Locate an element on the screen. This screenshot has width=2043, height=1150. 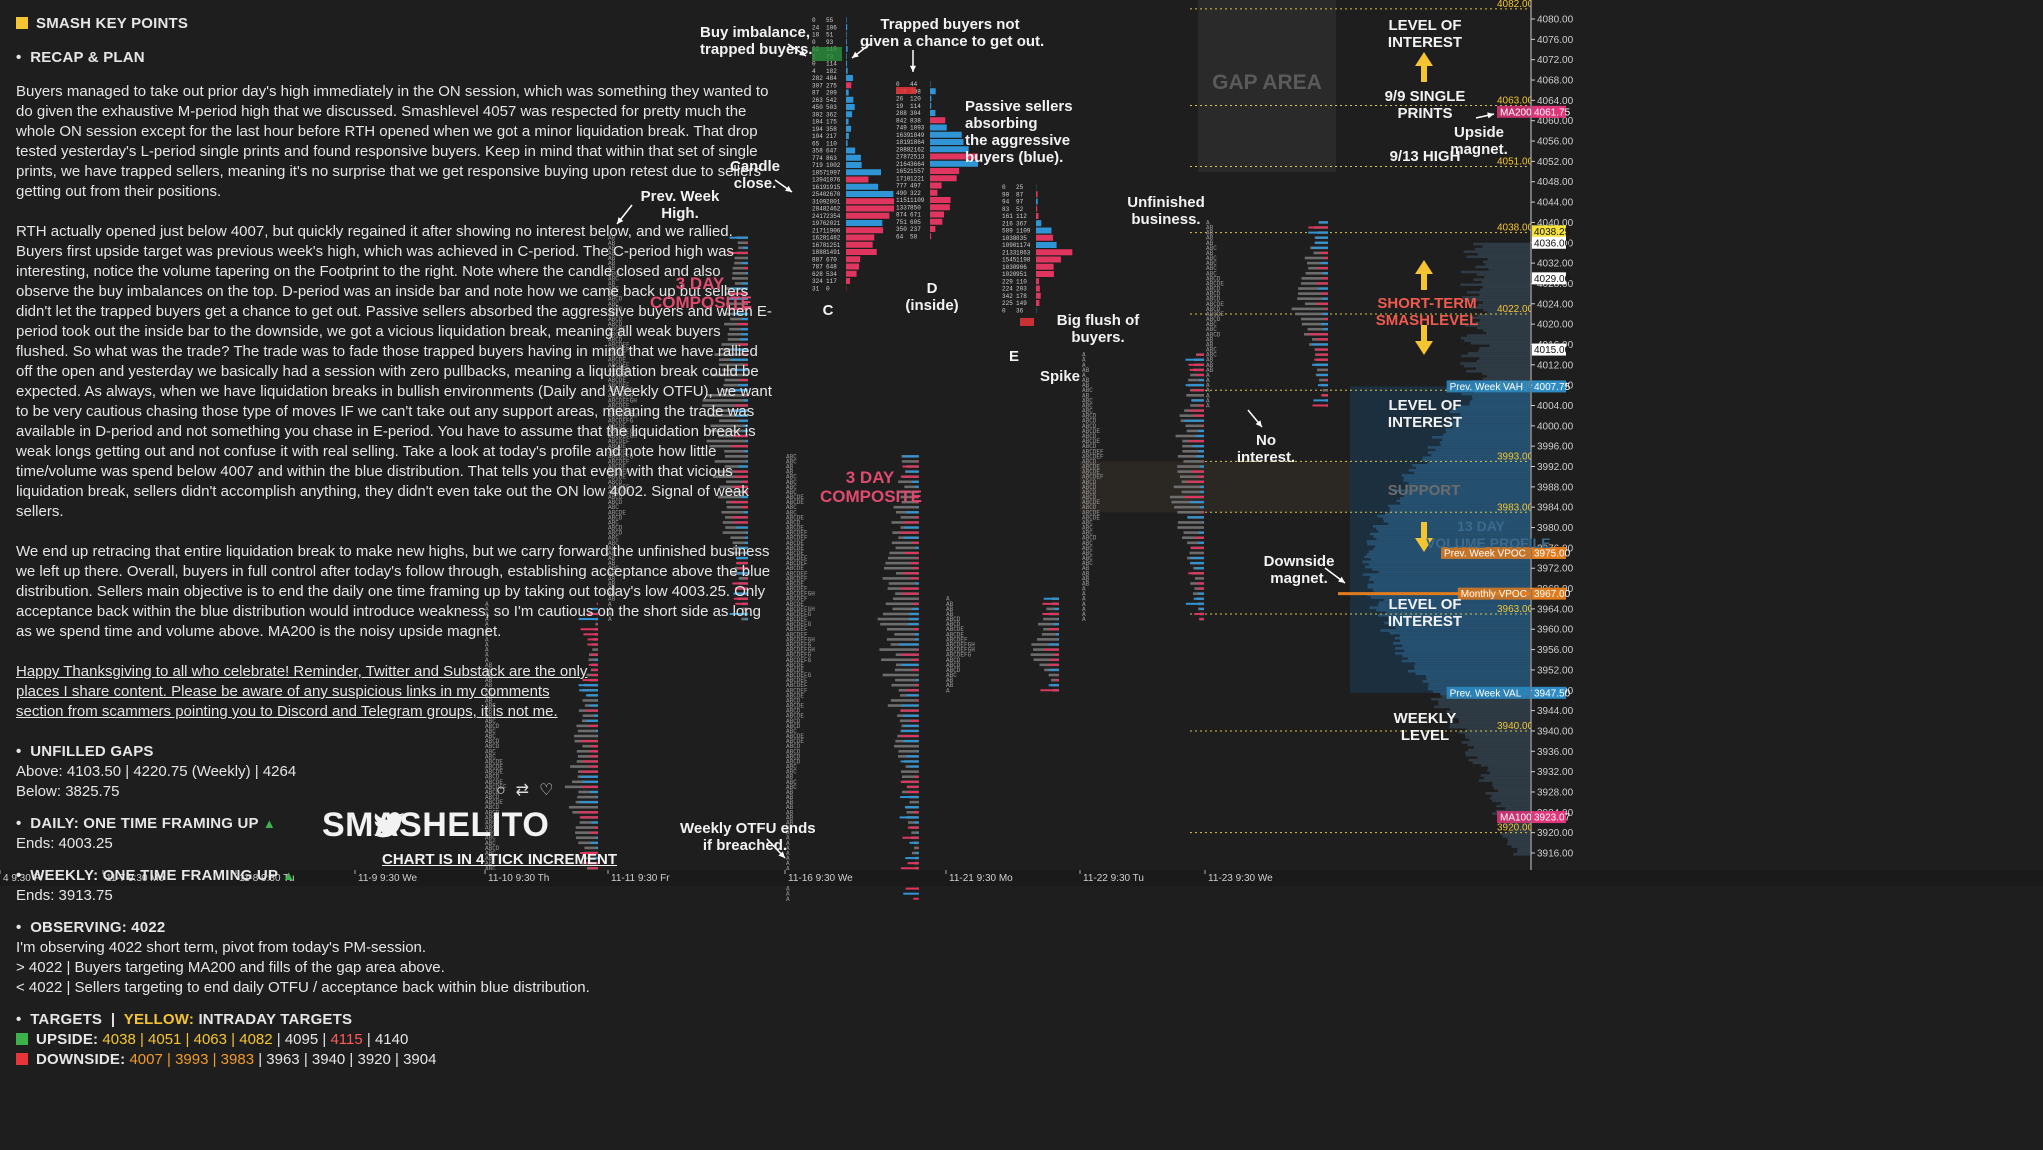
footprint-c-ask: 93 is located at coordinates (830, 42).